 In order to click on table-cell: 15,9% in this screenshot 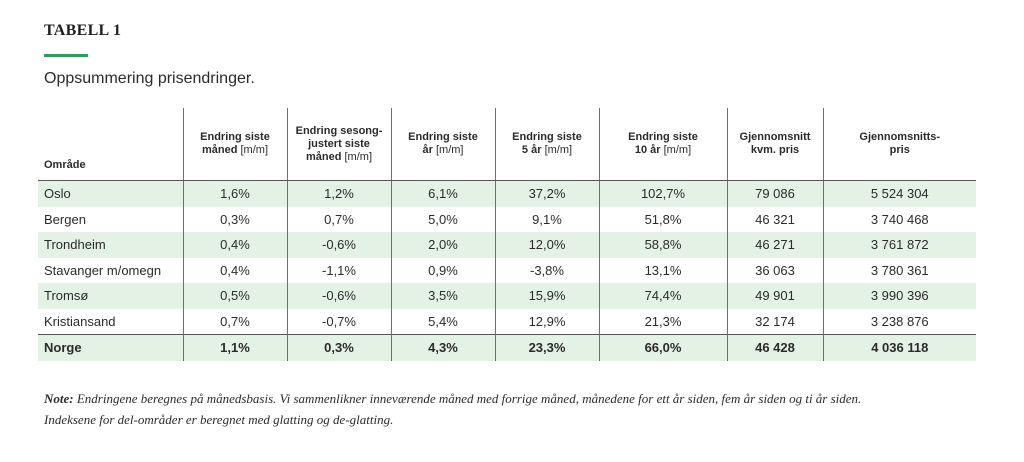, I will do `click(546, 296)`.